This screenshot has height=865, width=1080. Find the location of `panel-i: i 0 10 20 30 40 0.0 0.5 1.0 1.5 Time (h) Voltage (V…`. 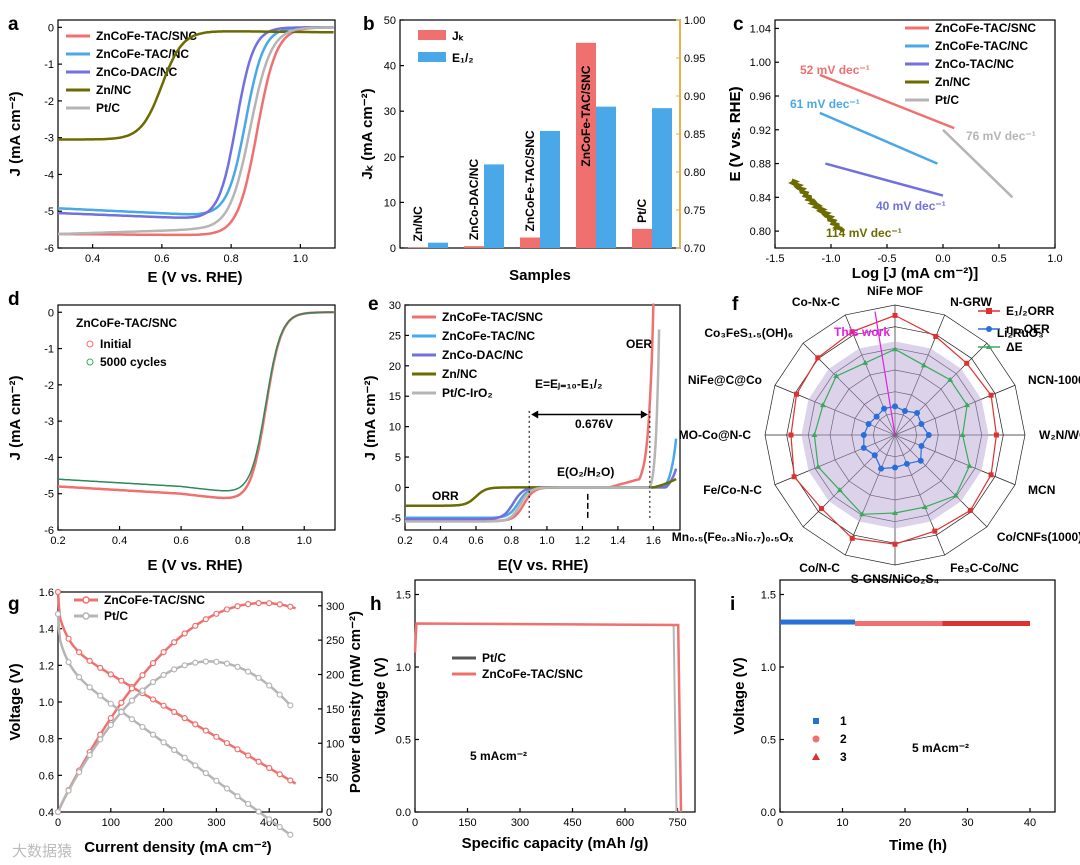

panel-i: i 0 10 20 30 40 0.0 0.5 1.0 1.5 Time (h) Voltage (V… is located at coordinates (893, 716).